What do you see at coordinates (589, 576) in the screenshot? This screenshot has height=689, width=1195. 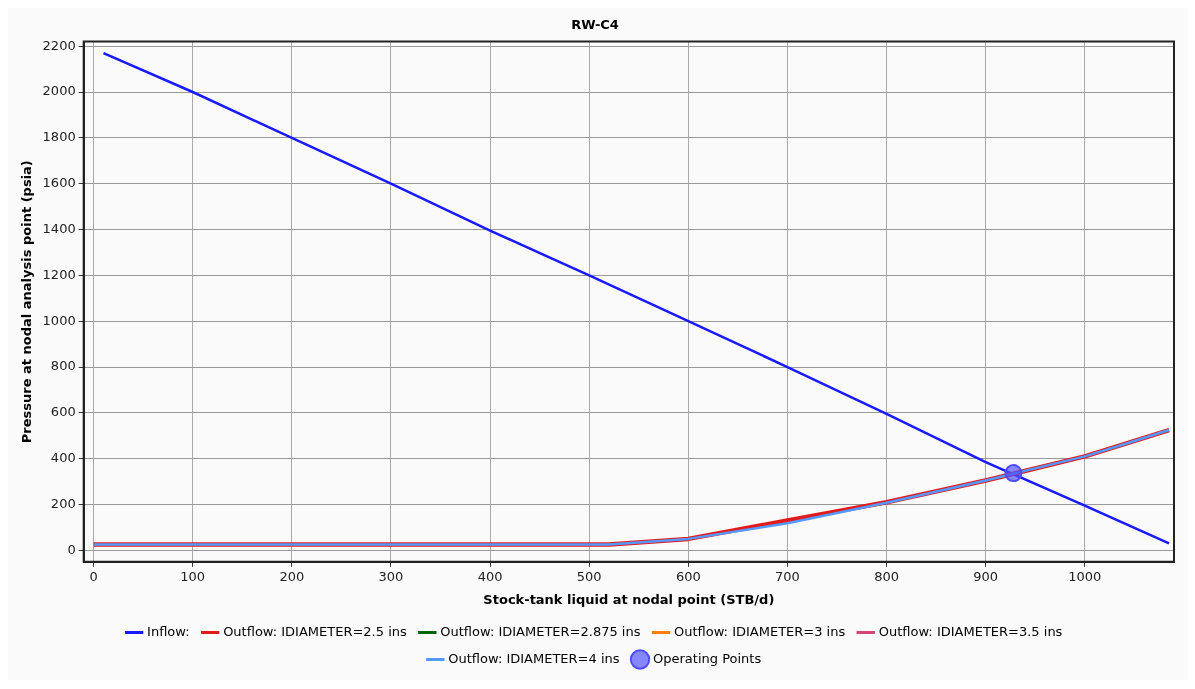 I see `x-tick-label: 500` at bounding box center [589, 576].